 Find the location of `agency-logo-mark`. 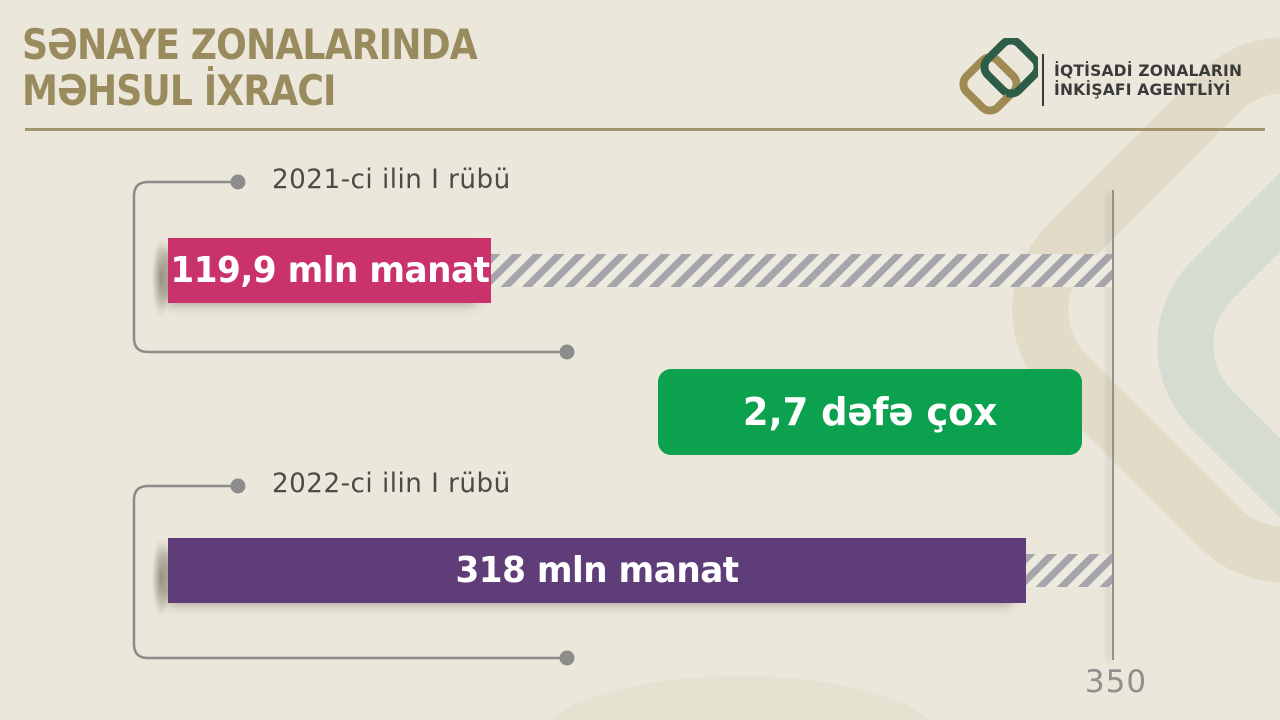

agency-logo-mark is located at coordinates (998, 76).